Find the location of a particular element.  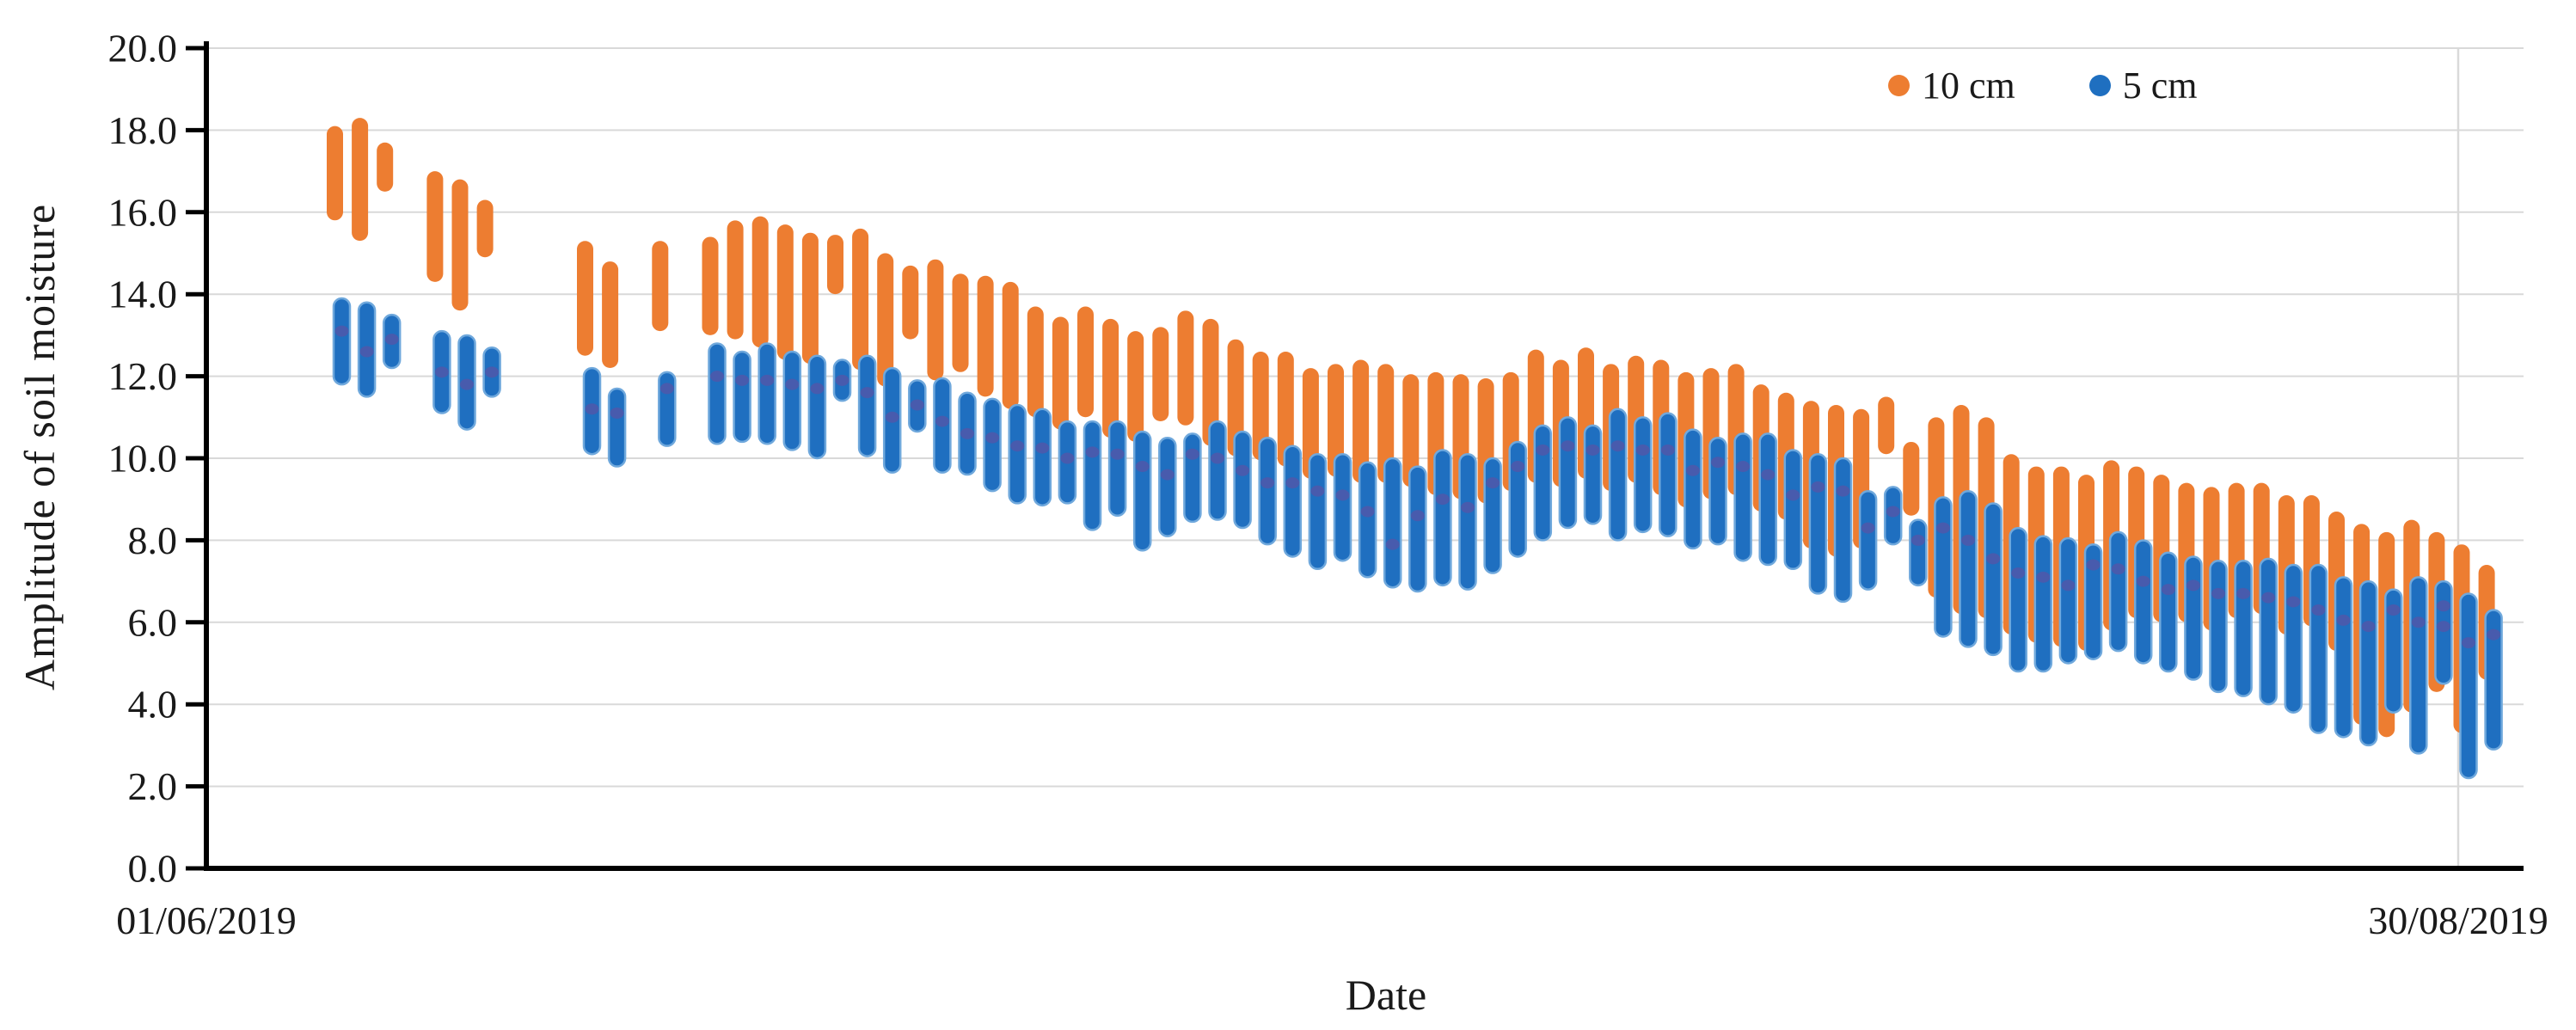

y-tick-label: 6.0 is located at coordinates (153, 622).